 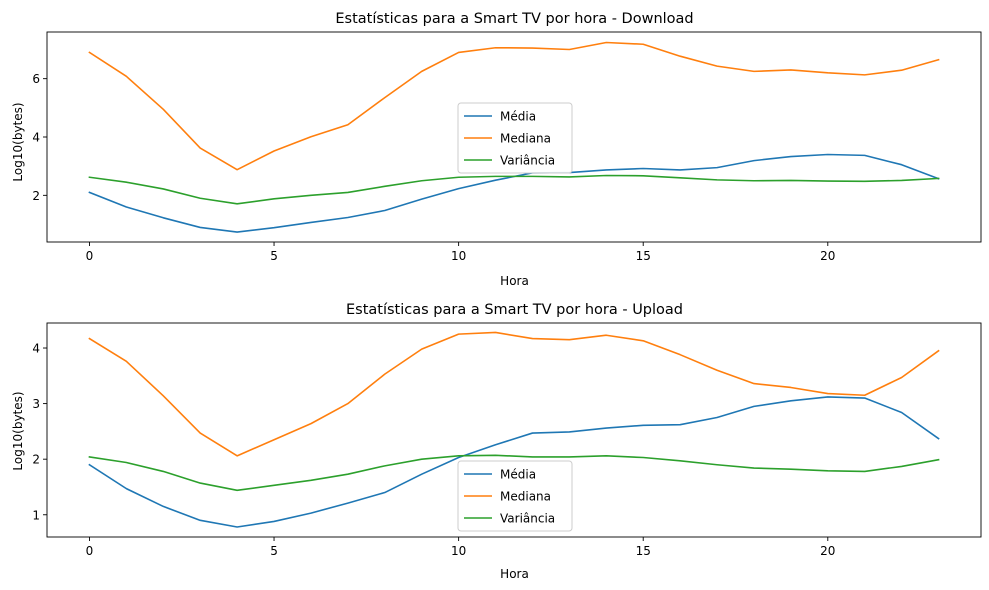 I want to click on download-x-axis-label: Hora, so click(x=514, y=281).